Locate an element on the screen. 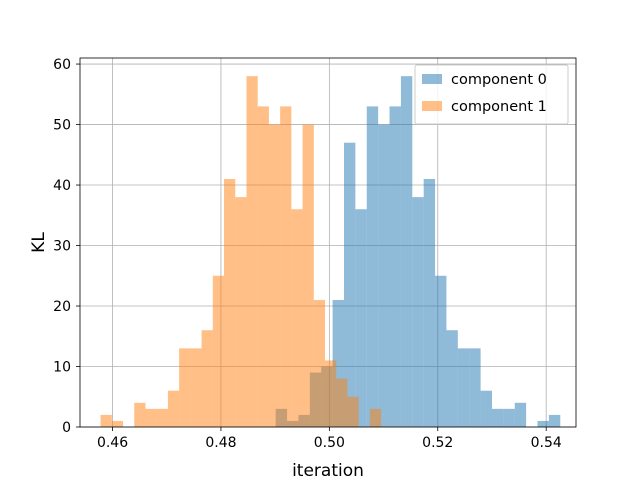  legend-label-component-0: component 0 is located at coordinates (499, 80).